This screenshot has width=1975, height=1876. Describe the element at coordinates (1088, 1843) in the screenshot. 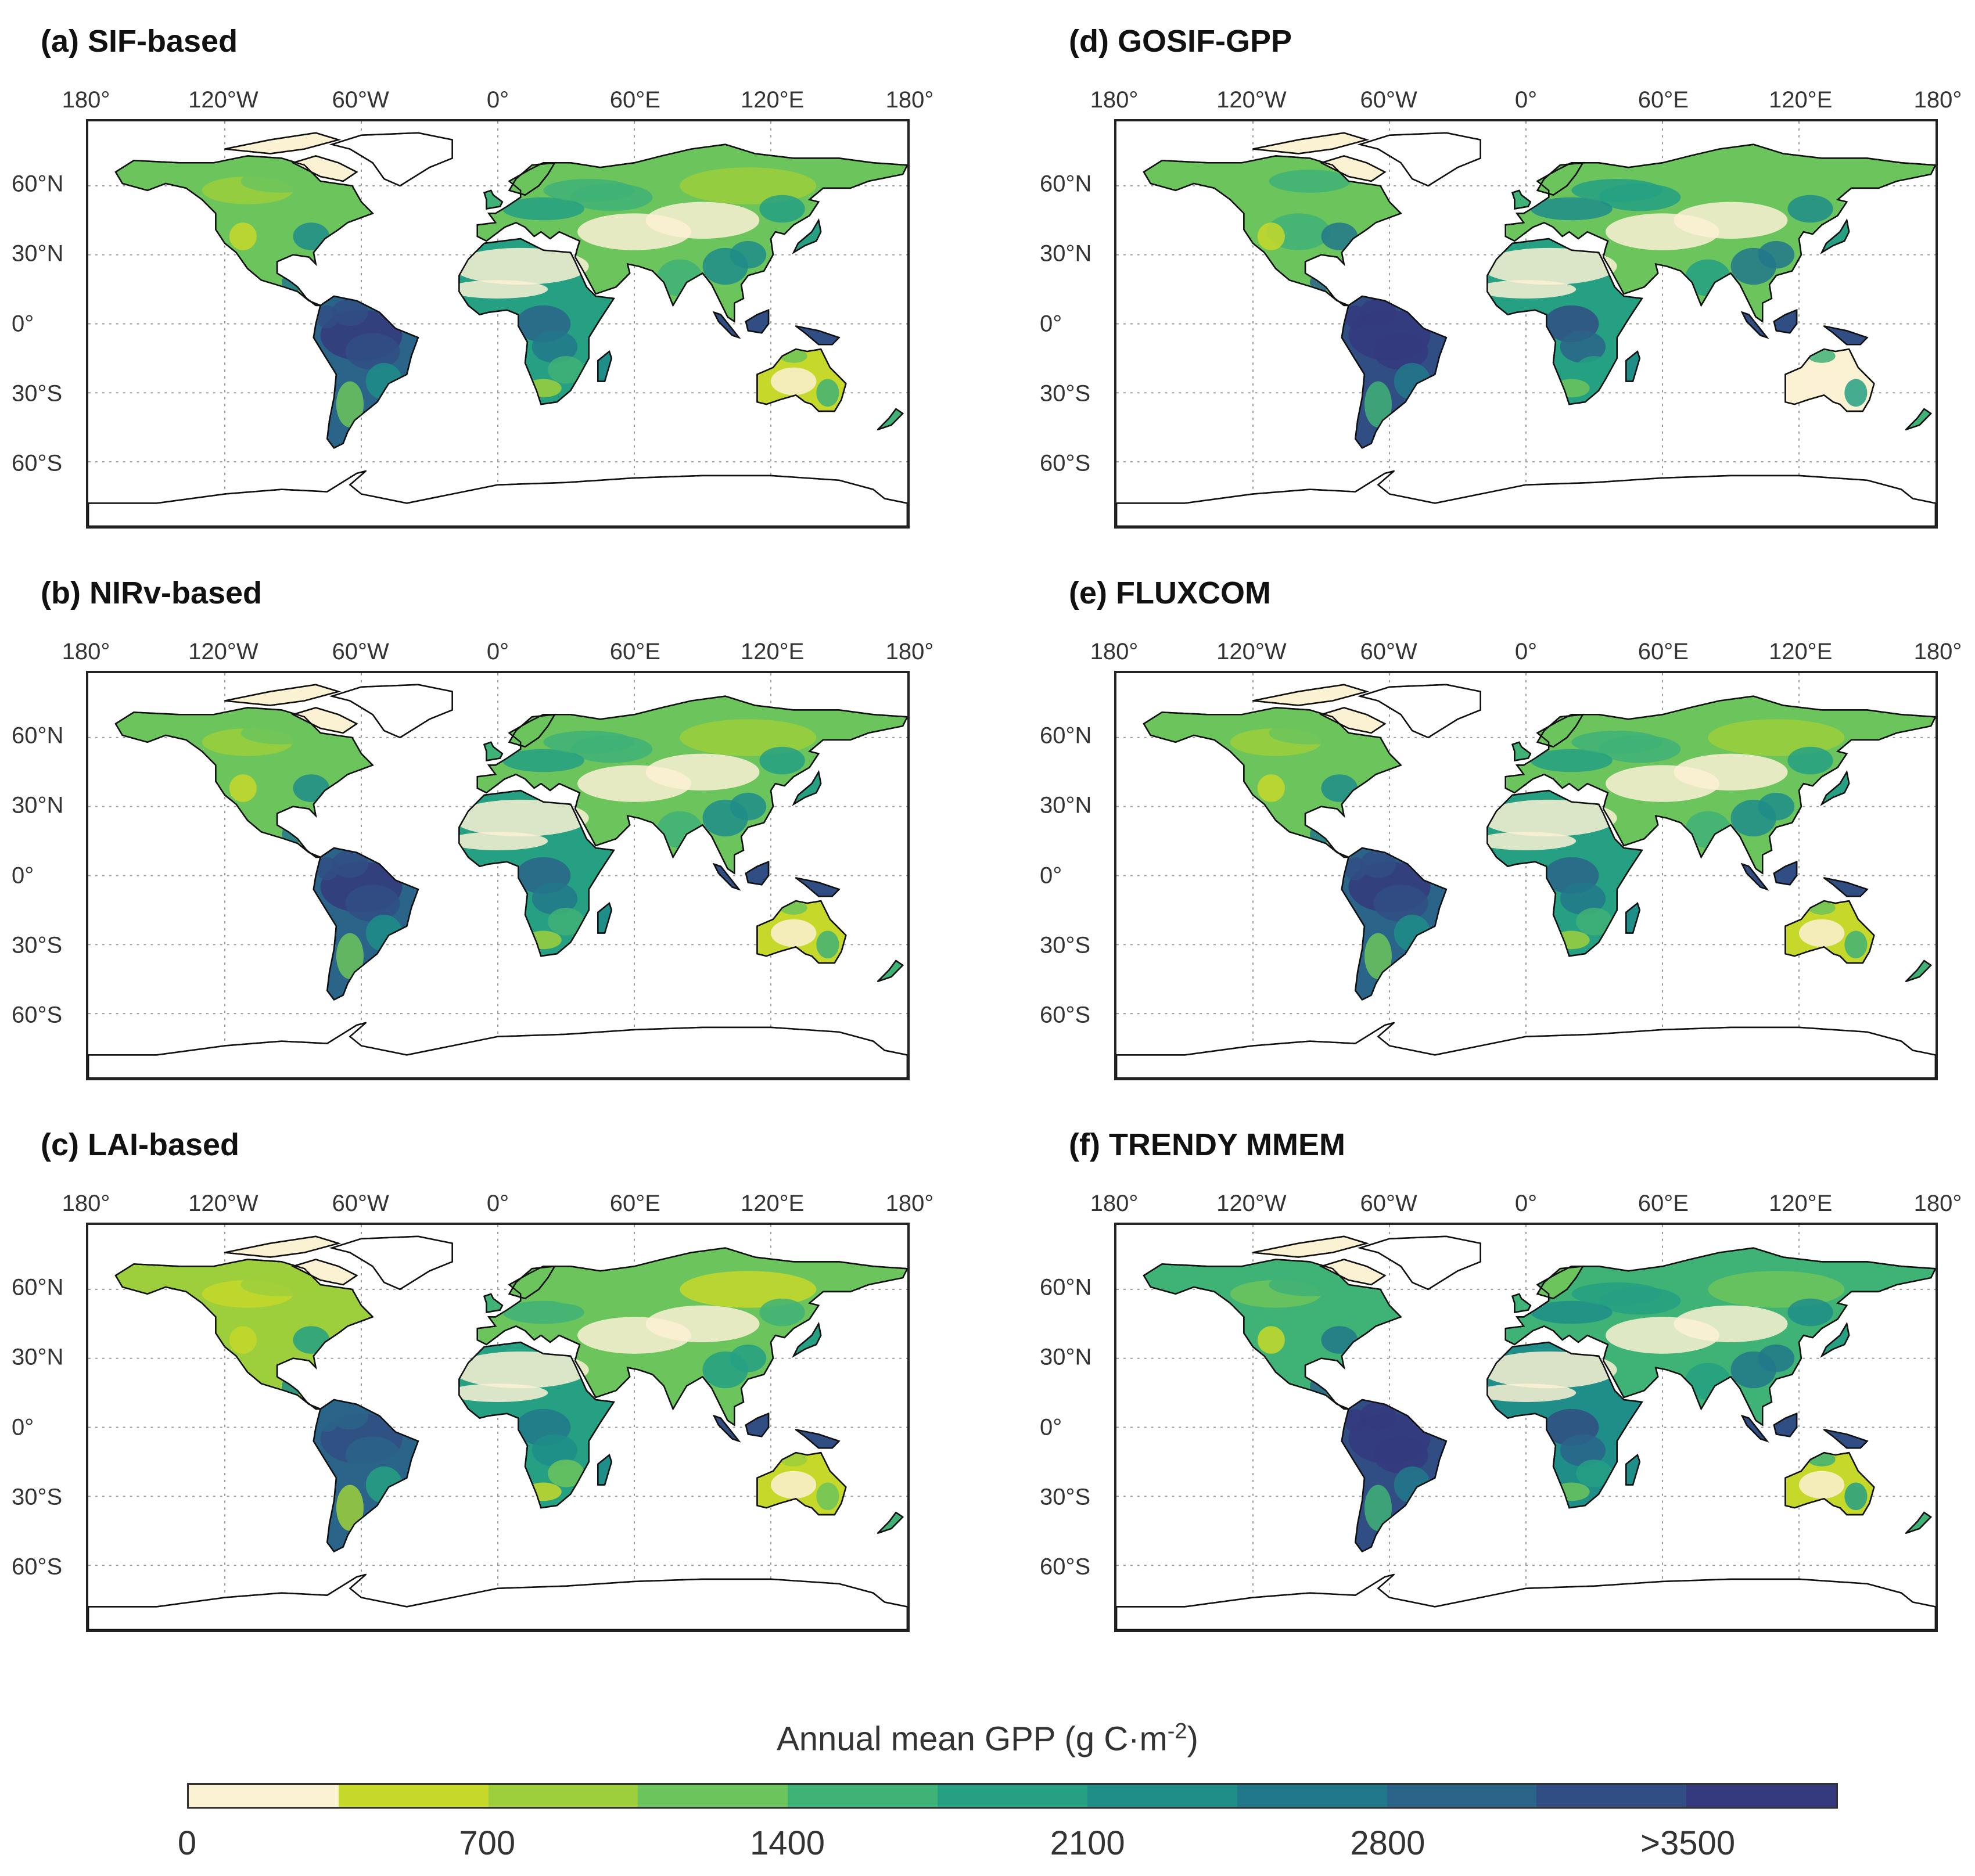

I see `colorbar-tick-label: 2100` at that location.